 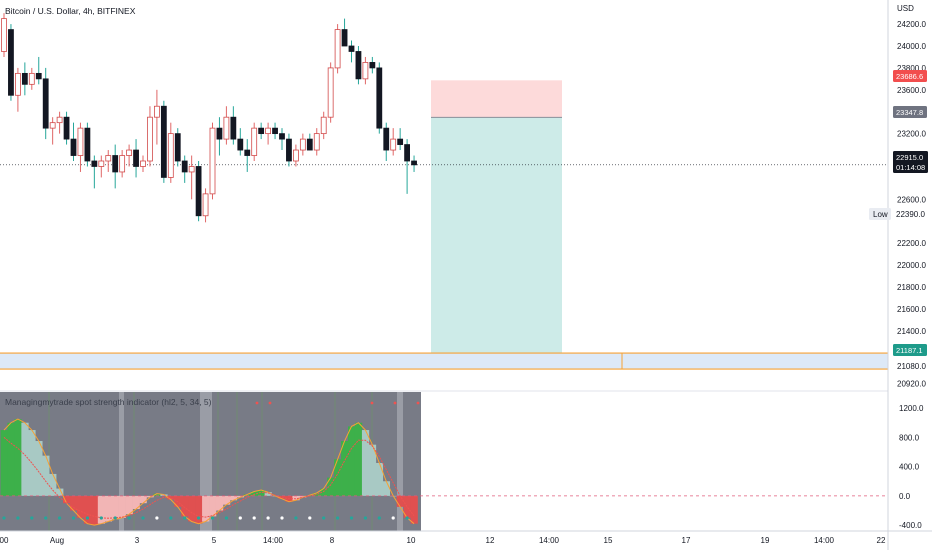 I want to click on alert-band, so click(x=444, y=361).